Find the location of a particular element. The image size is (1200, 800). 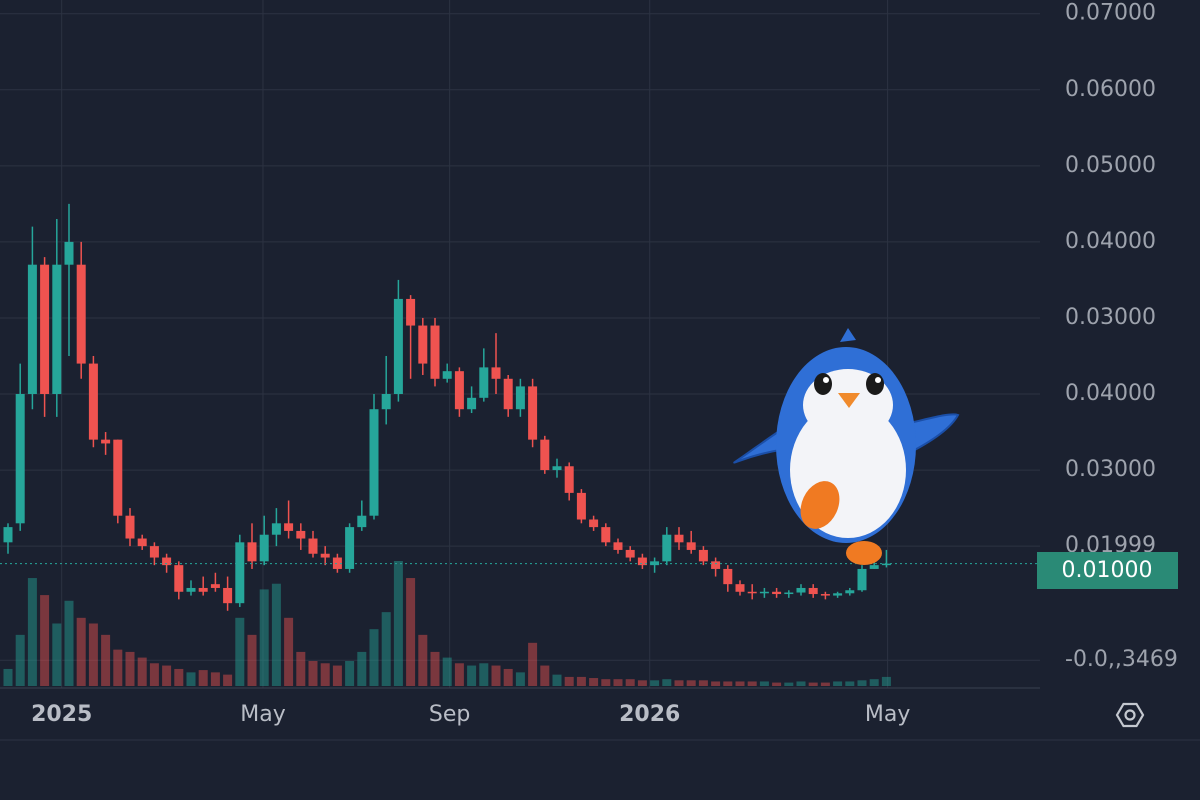

y-tick-label: 0.06000 is located at coordinates (1110, 89).